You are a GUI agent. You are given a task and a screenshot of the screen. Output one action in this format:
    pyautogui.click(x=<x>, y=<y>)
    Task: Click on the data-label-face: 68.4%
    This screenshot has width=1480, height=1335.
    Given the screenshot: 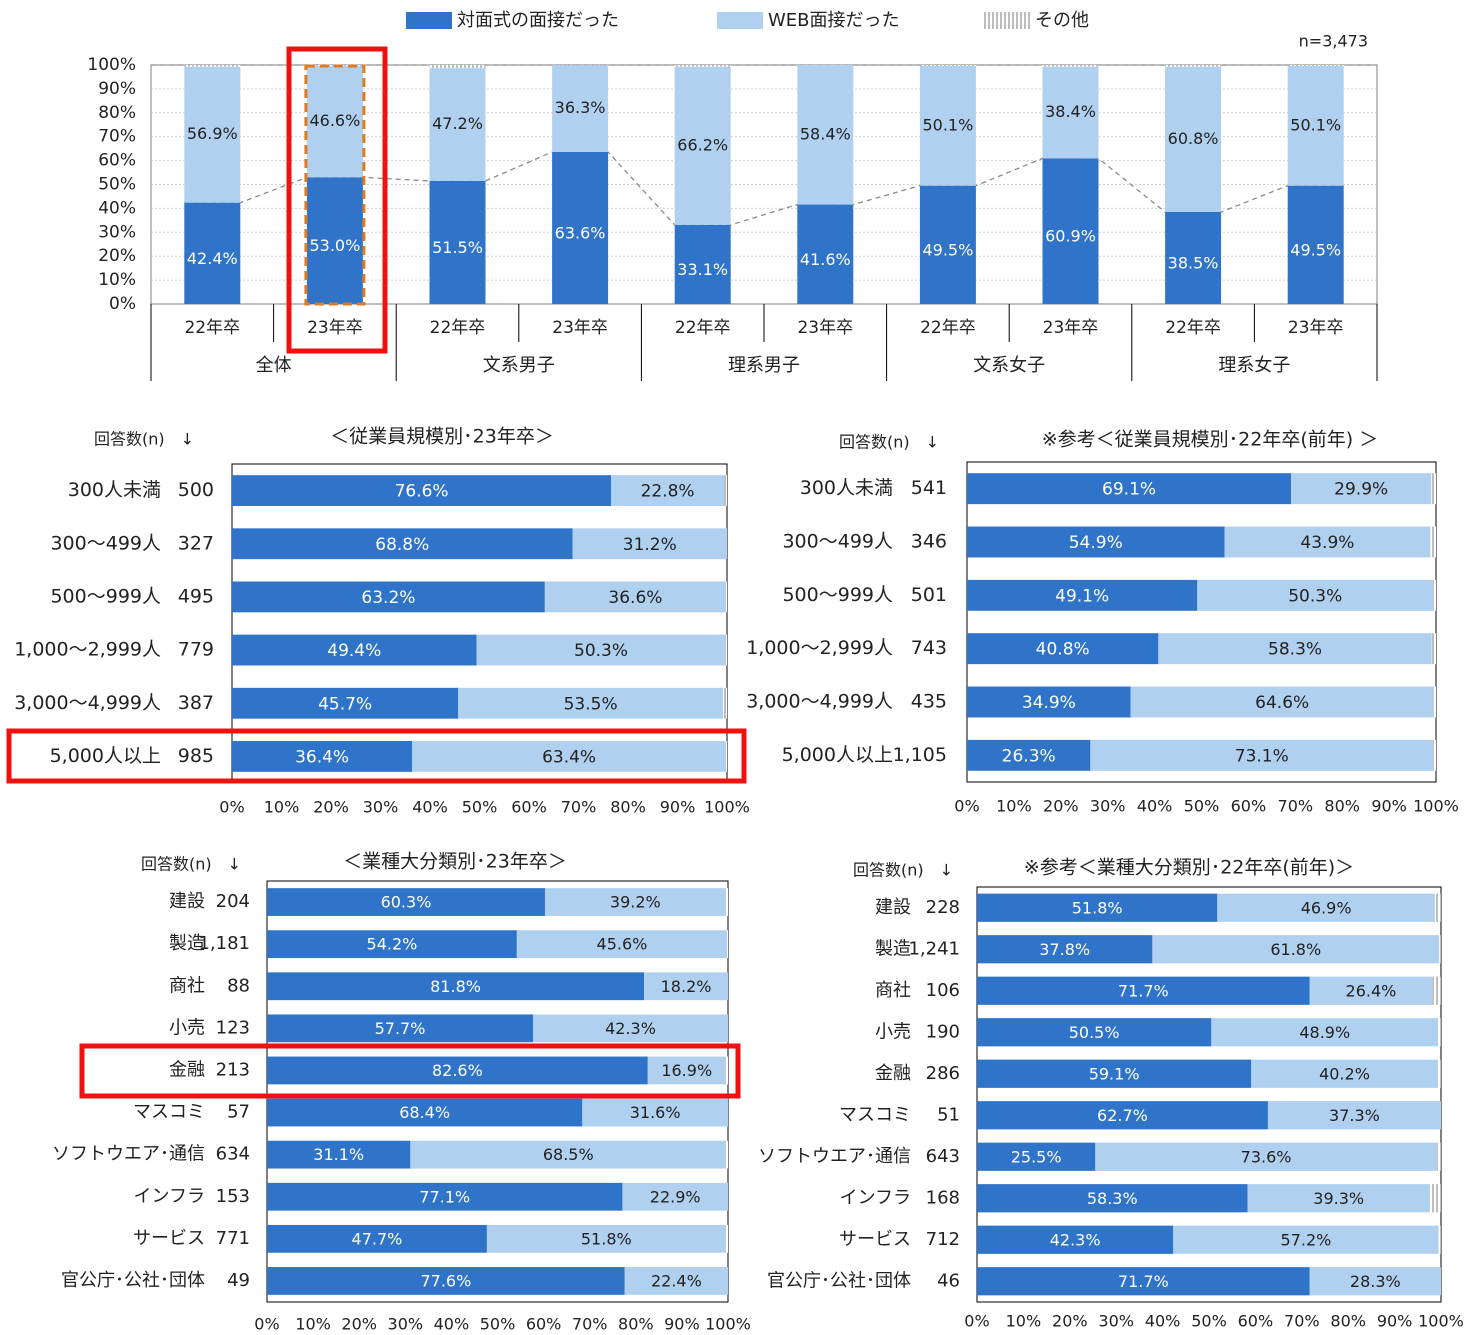 What is the action you would take?
    pyautogui.click(x=424, y=1112)
    